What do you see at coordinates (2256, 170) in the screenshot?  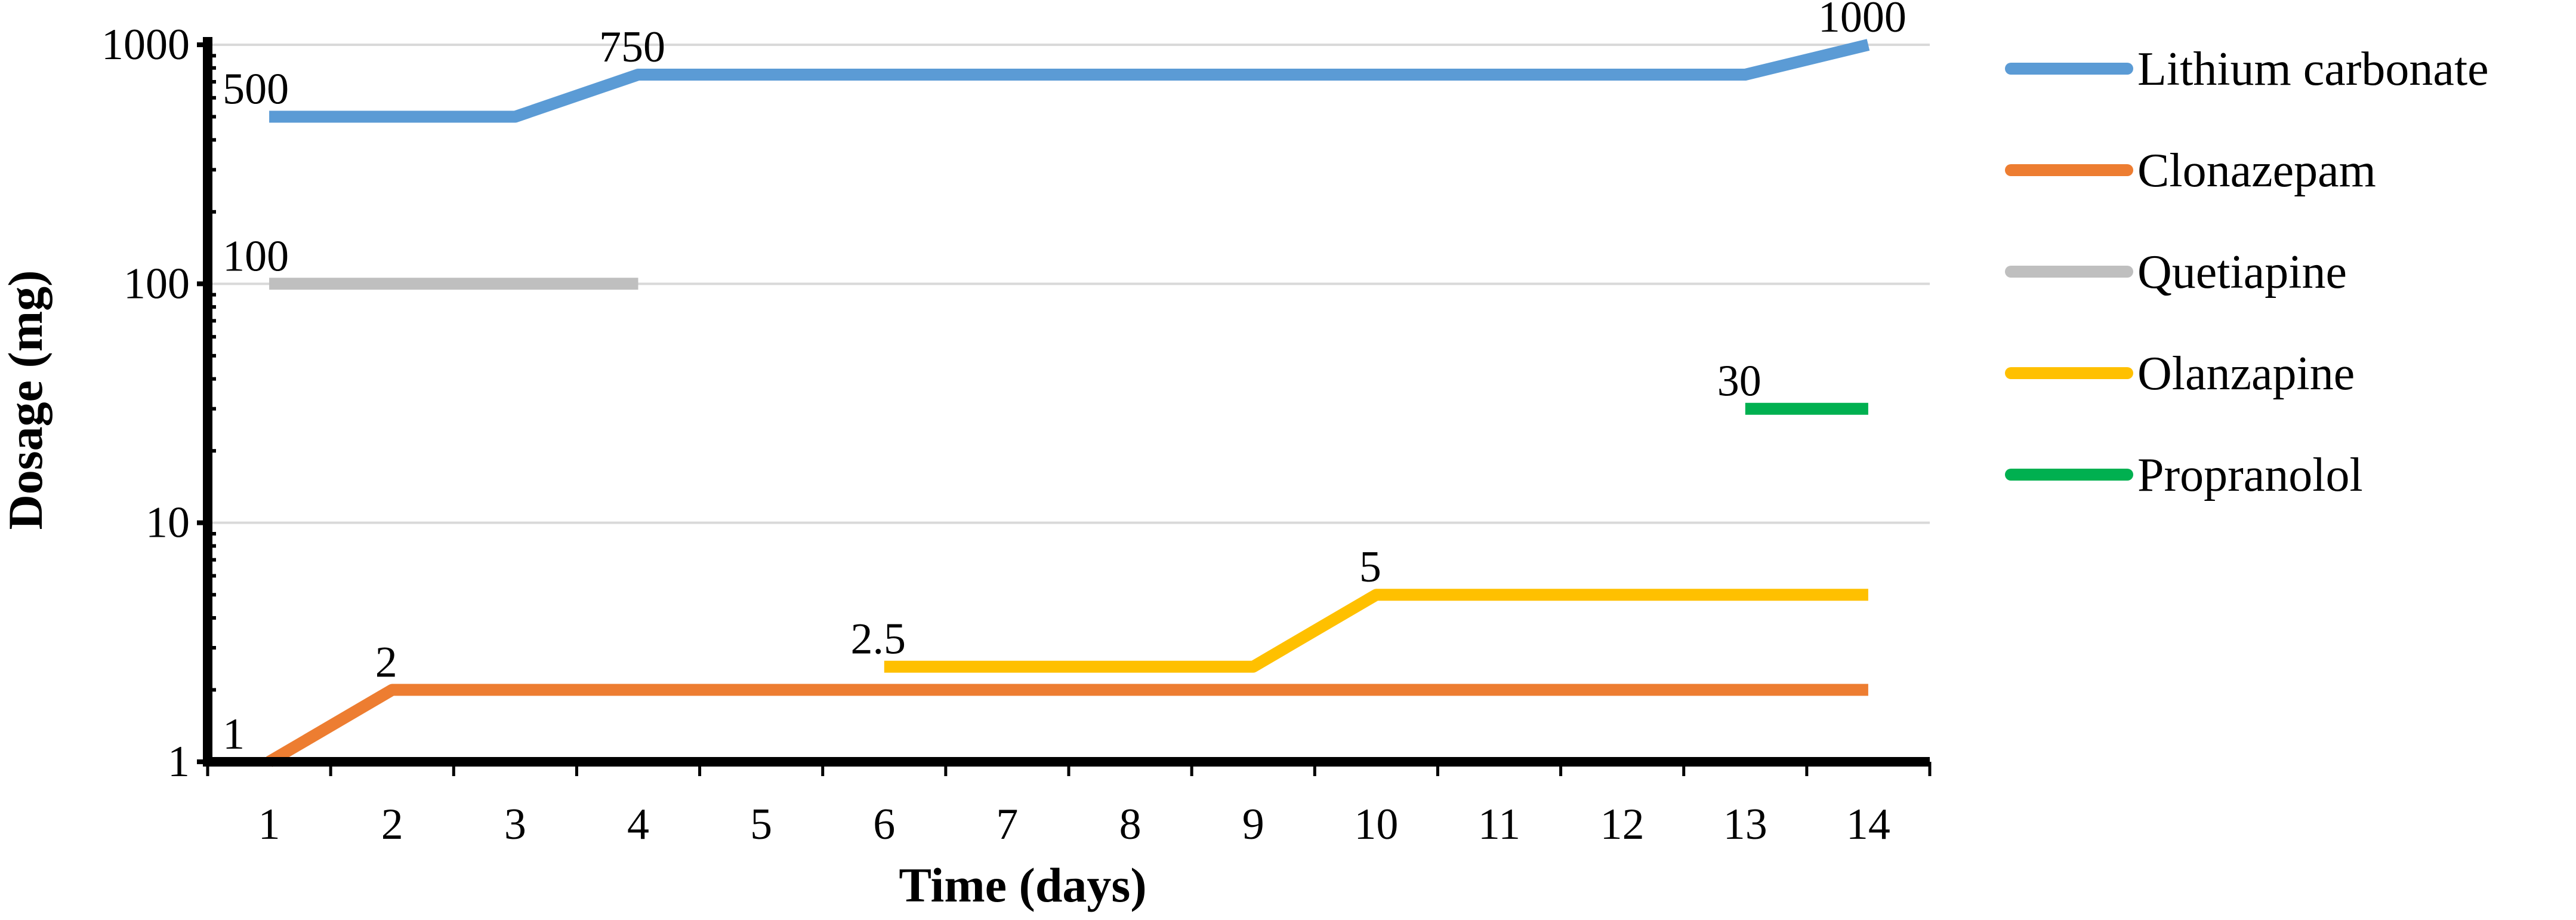 I see `legend-label: Clonazepam` at bounding box center [2256, 170].